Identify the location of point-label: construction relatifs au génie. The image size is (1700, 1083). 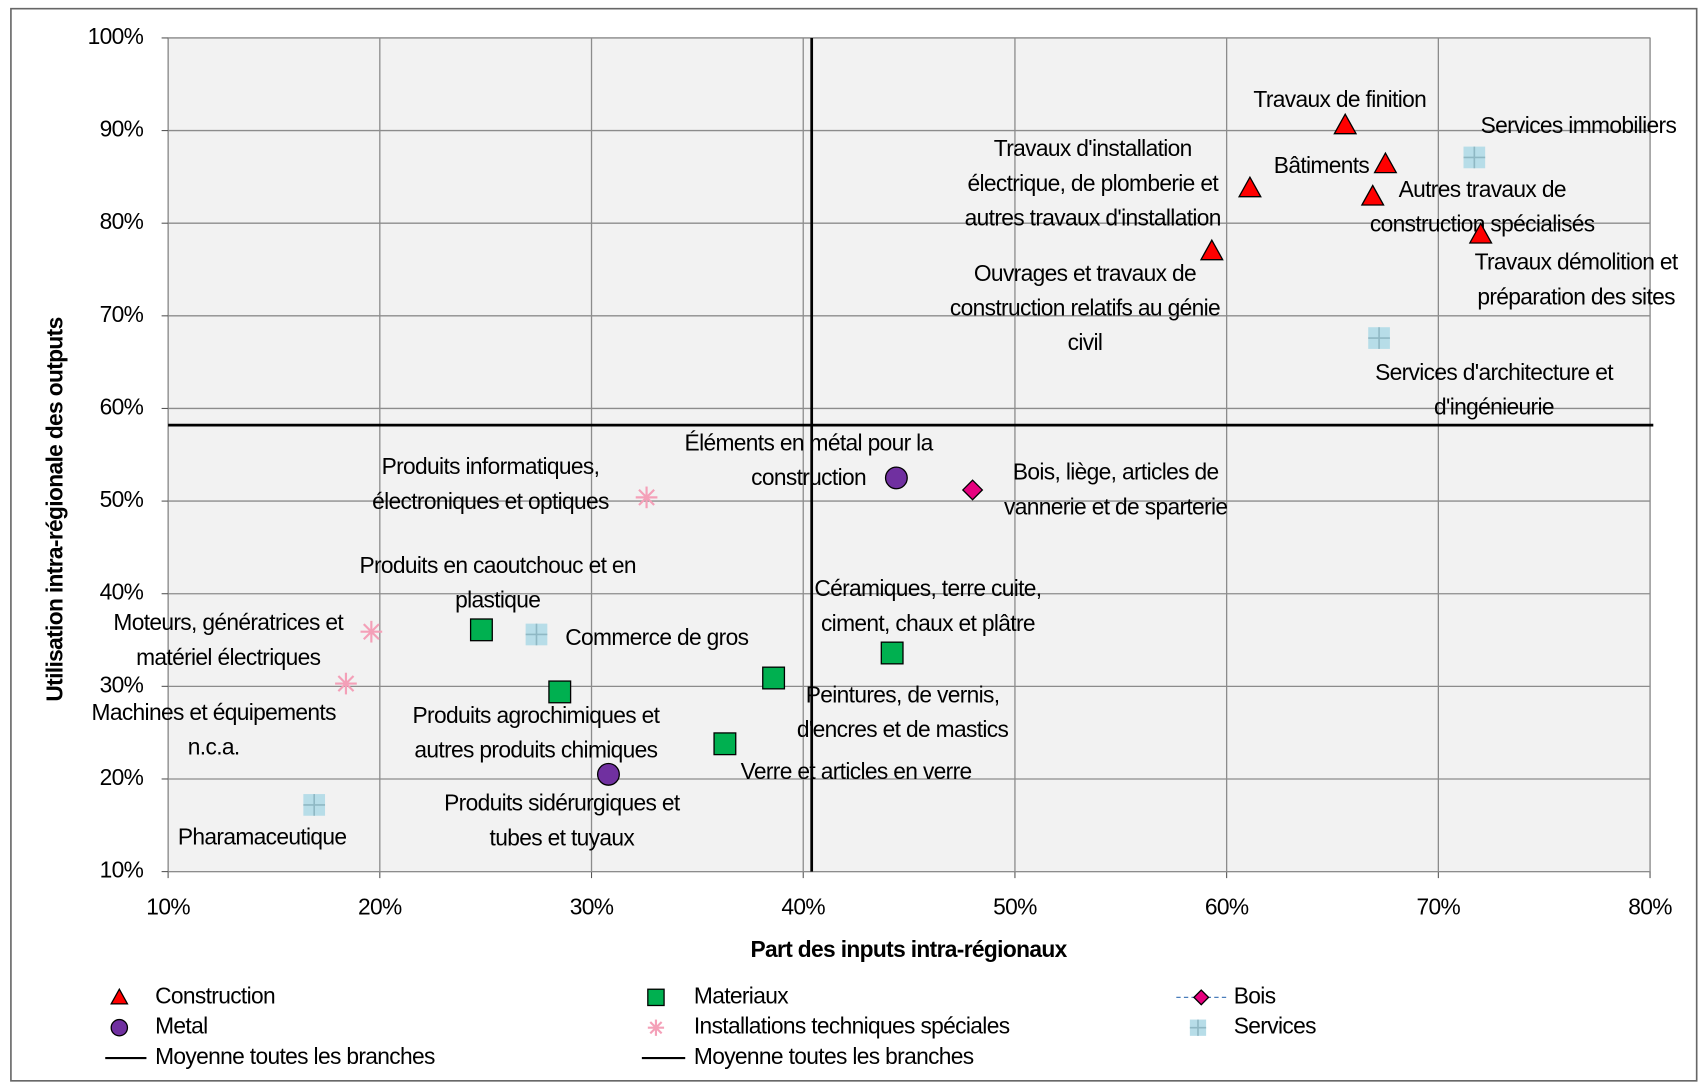
(1085, 308).